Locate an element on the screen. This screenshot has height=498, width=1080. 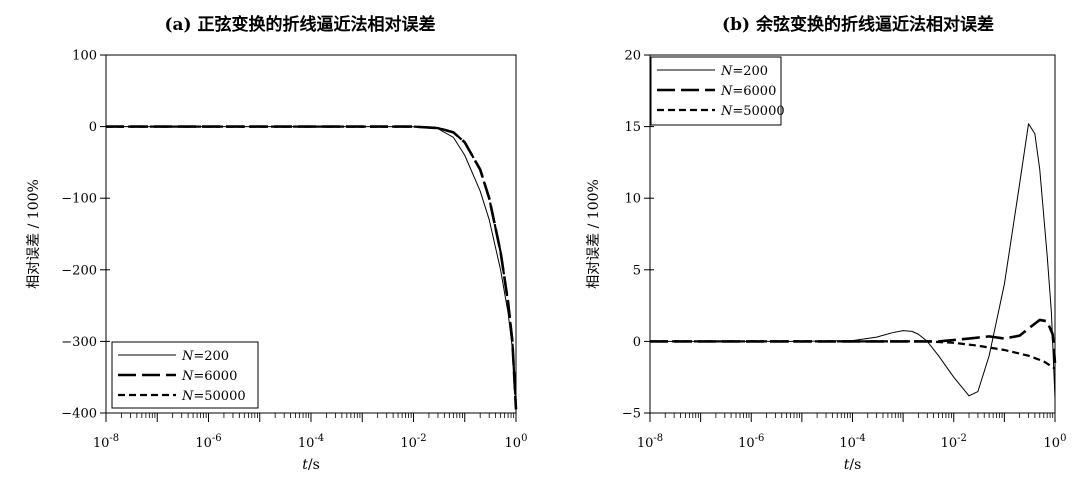
y-tick-label: −200 is located at coordinates (79, 270).